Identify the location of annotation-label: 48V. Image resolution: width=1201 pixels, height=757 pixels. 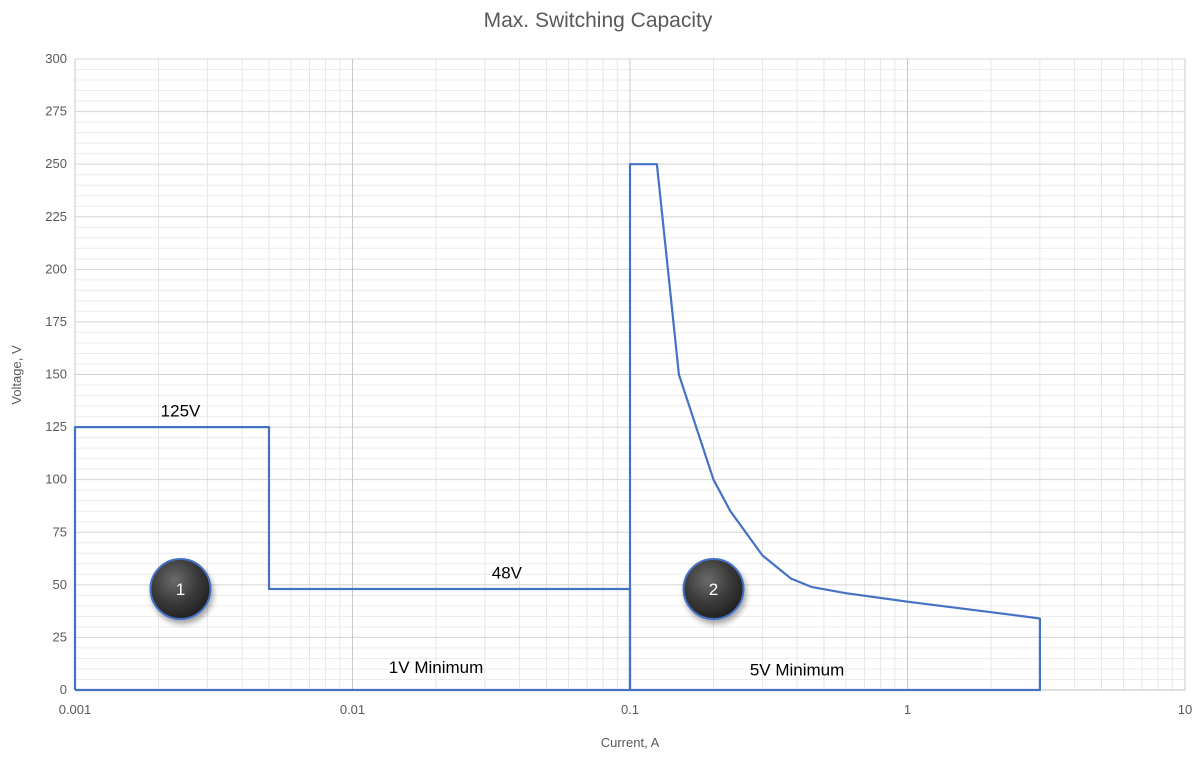
(507, 573).